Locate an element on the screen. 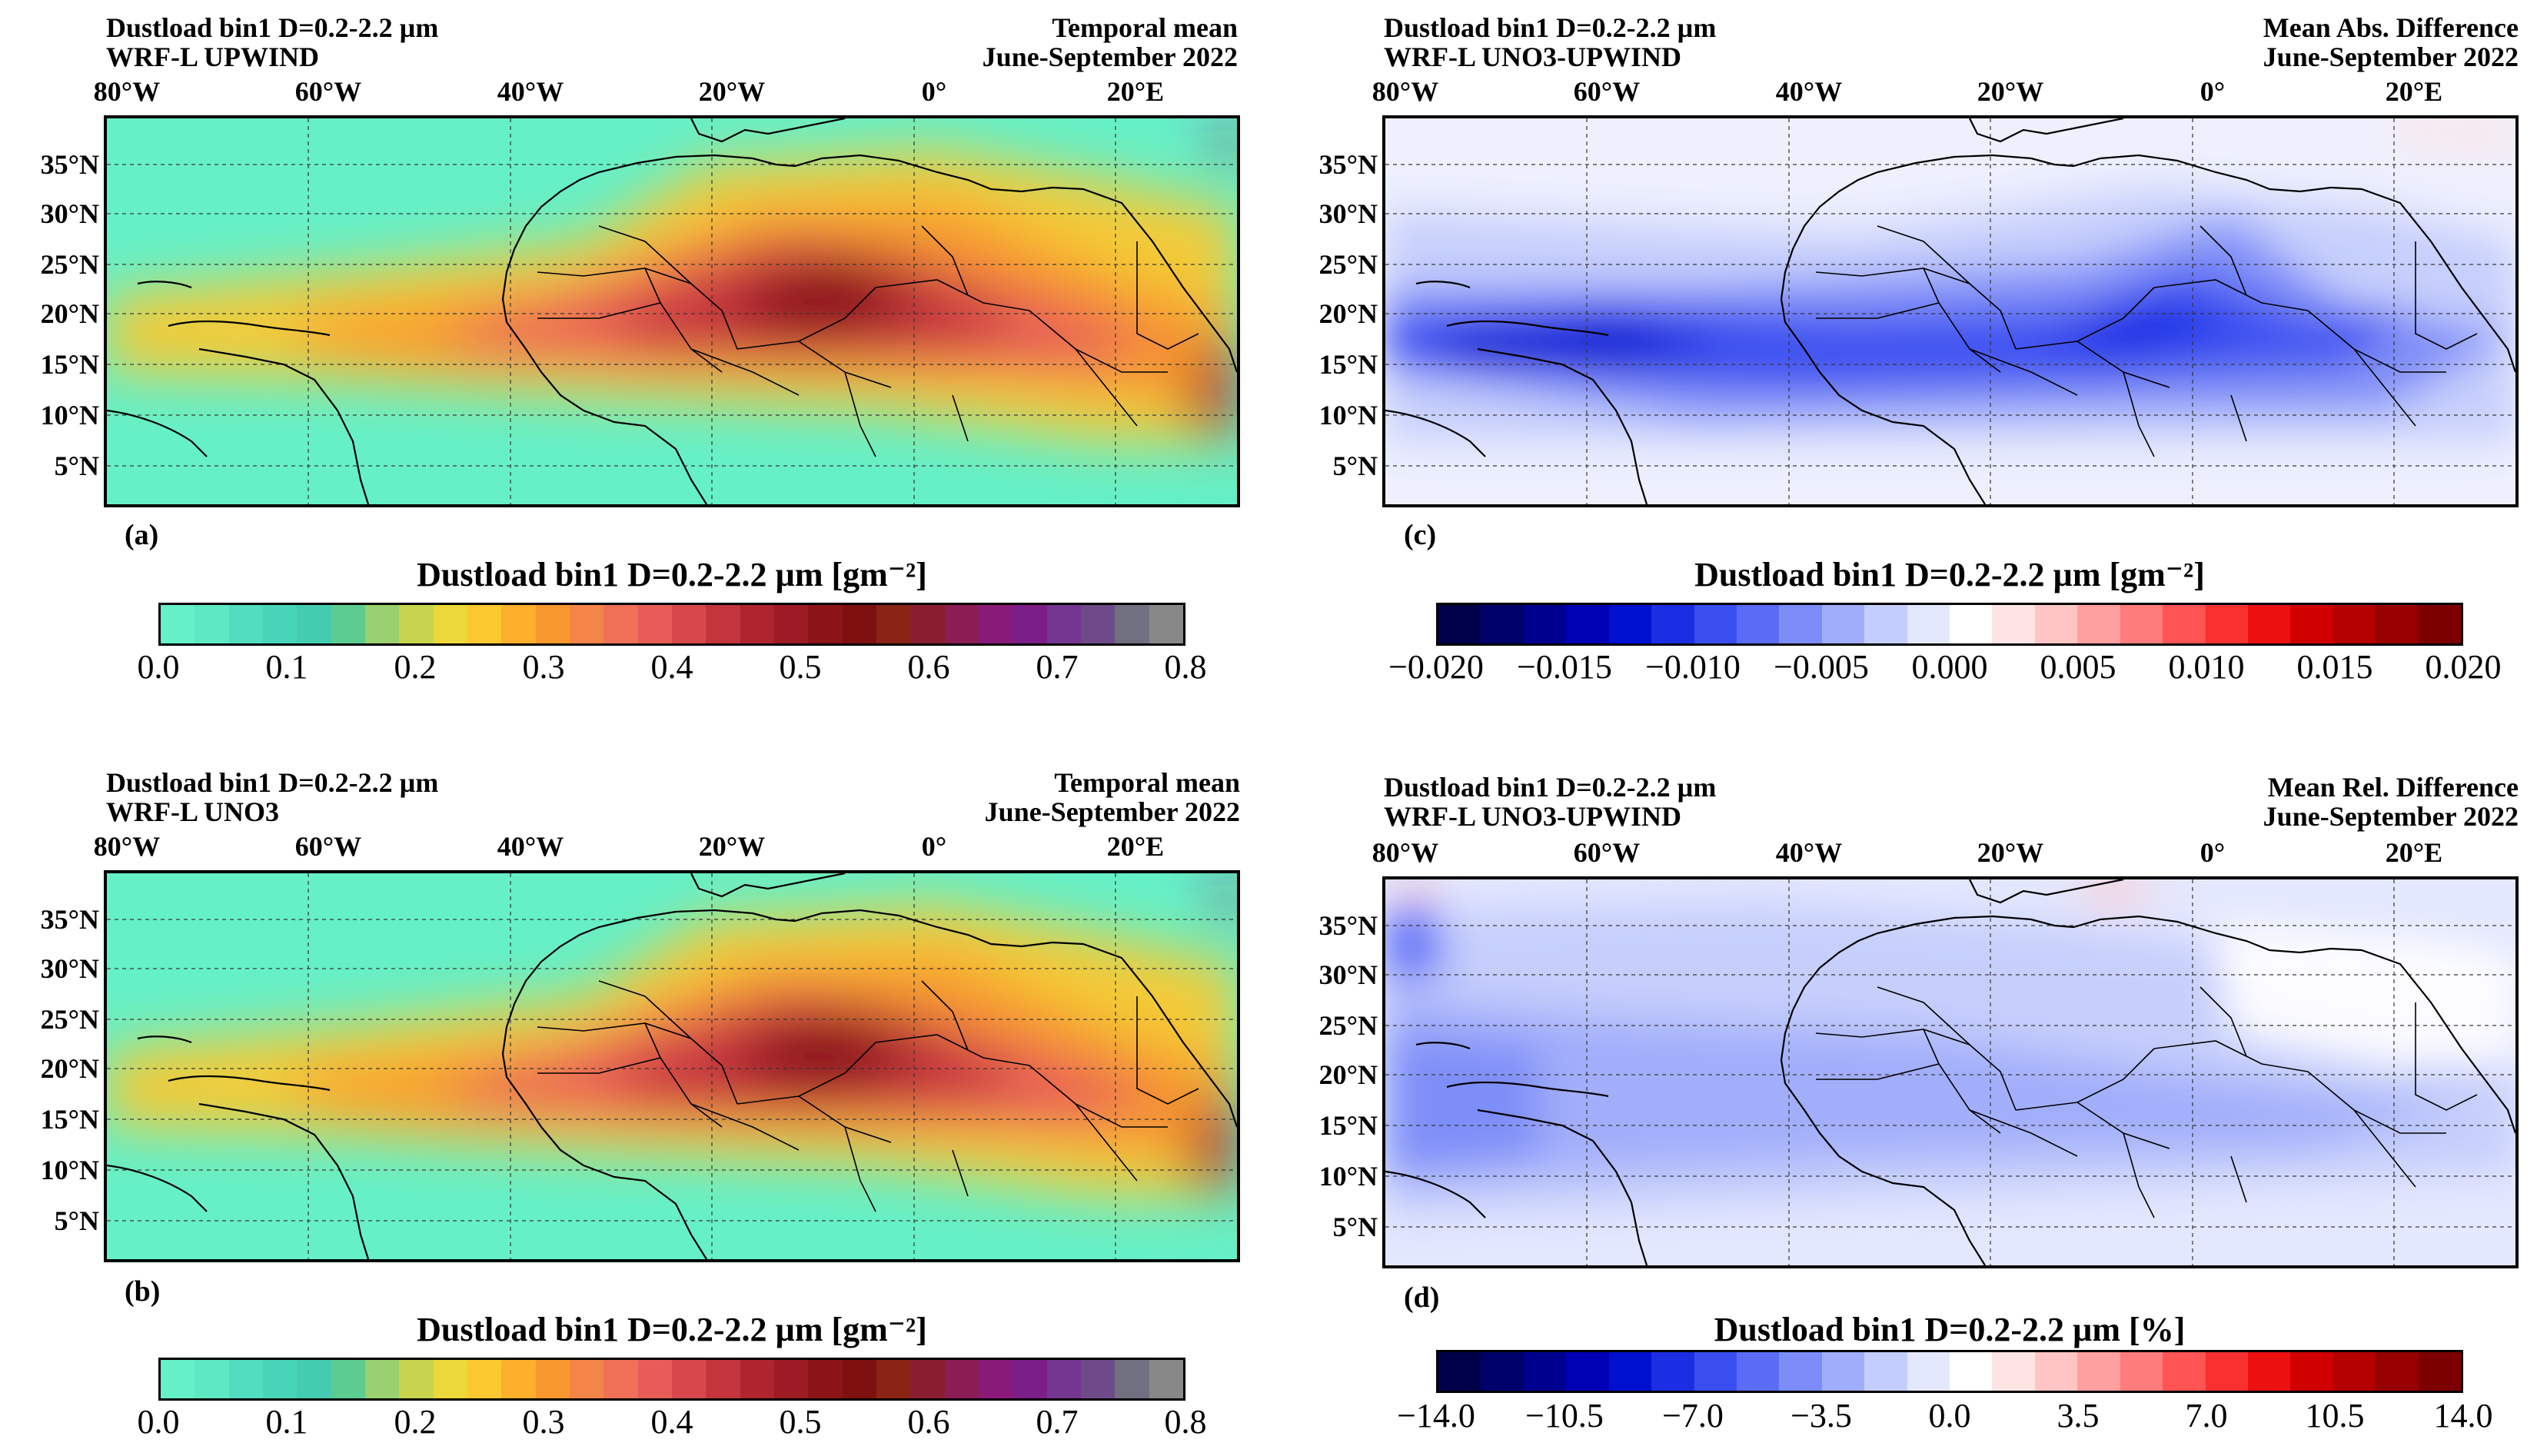 The height and width of the screenshot is (1456, 2537). colorbar-tick-label: 7.0 is located at coordinates (2206, 1416).